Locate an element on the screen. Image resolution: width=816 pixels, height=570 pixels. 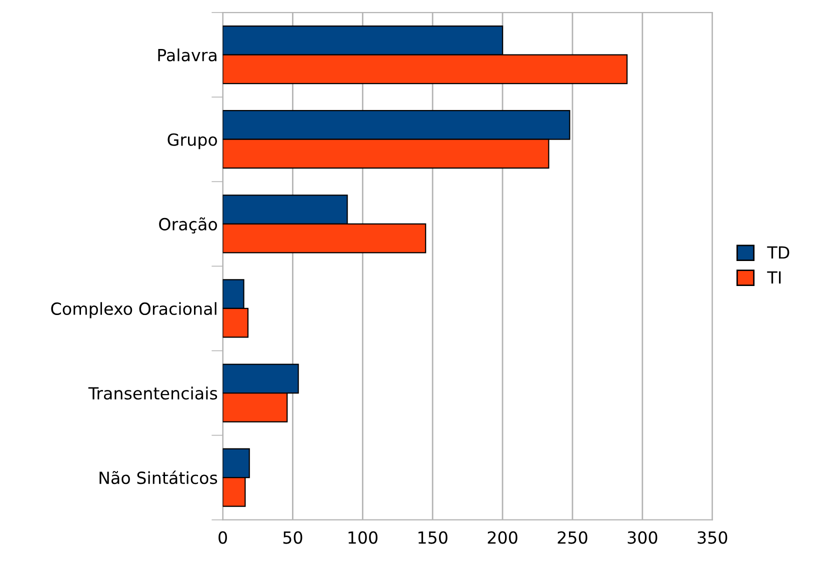
x-tick-label: 50 is located at coordinates (292, 537).